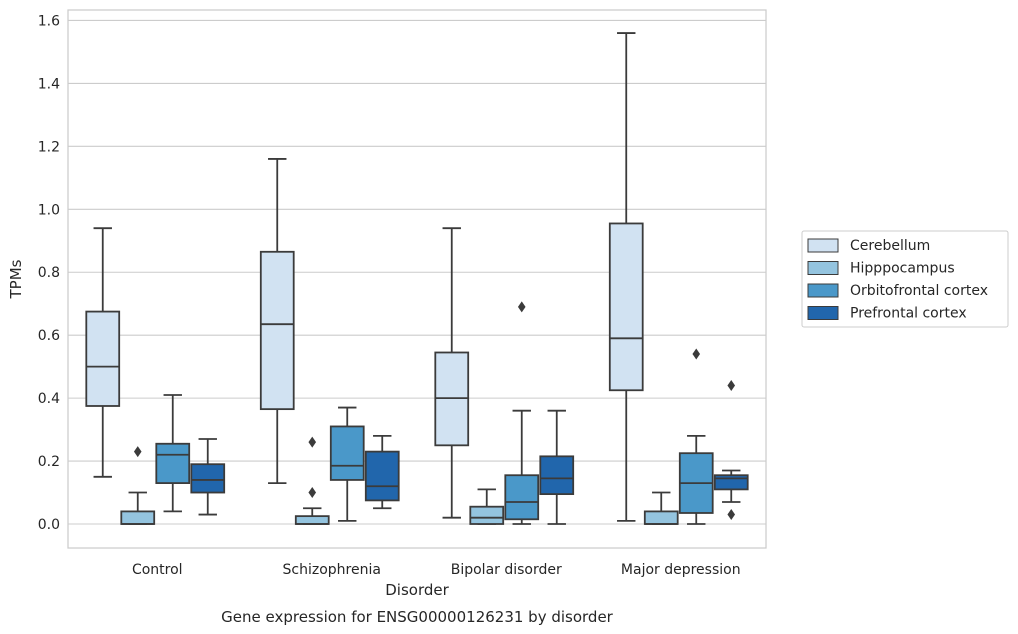 This screenshot has width=1018, height=634. What do you see at coordinates (681, 570) in the screenshot?
I see `x-tick-label: Major depression` at bounding box center [681, 570].